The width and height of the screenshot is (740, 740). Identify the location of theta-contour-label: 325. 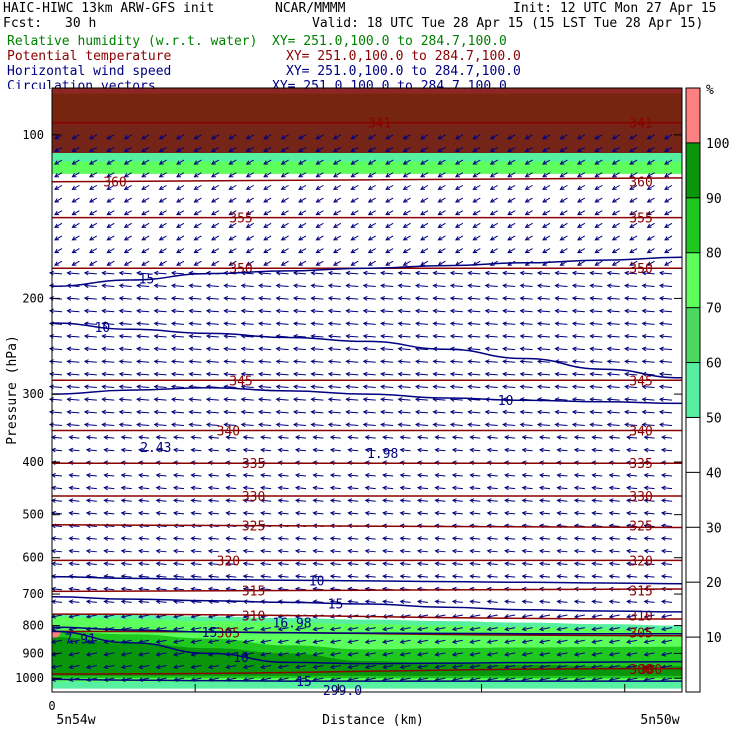
(253, 527).